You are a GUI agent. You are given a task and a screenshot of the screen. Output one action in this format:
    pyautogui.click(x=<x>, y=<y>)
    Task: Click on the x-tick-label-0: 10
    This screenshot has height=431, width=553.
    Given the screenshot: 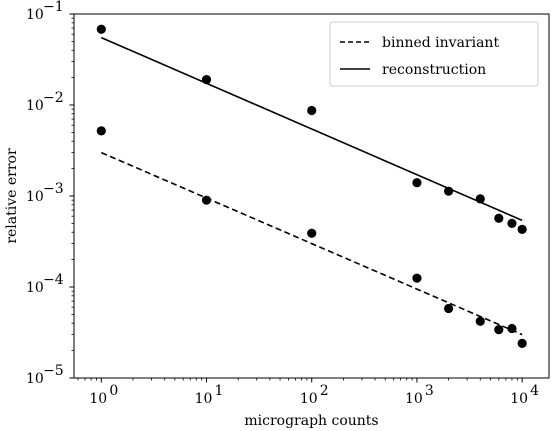 What is the action you would take?
    pyautogui.click(x=98, y=399)
    